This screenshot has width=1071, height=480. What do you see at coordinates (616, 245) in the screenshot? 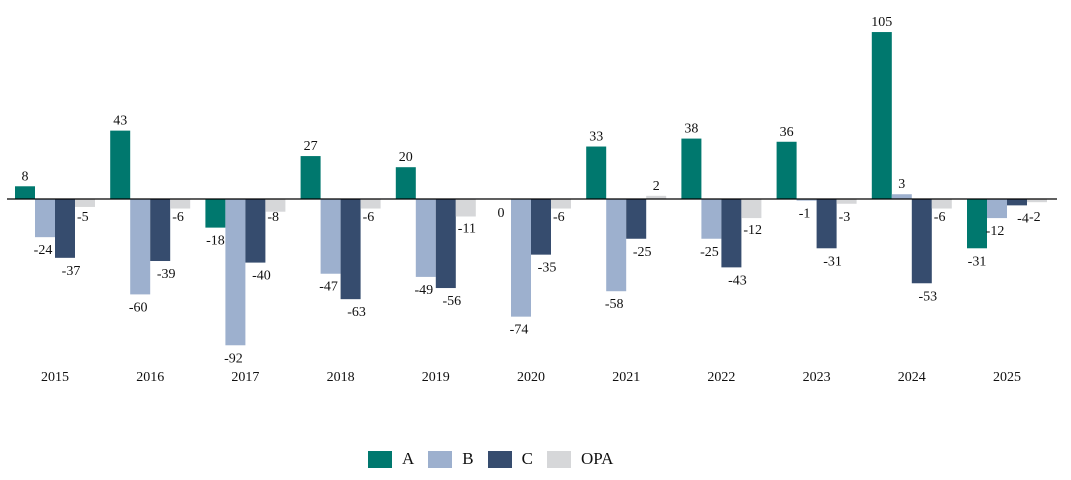
I see `bar-b-2021` at bounding box center [616, 245].